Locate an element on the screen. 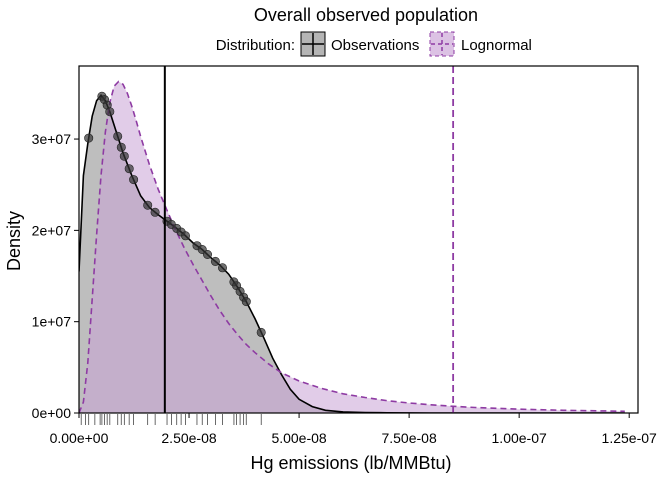 This screenshot has width=672, height=480. y-tick-label-3: 3e+07 is located at coordinates (52, 139).